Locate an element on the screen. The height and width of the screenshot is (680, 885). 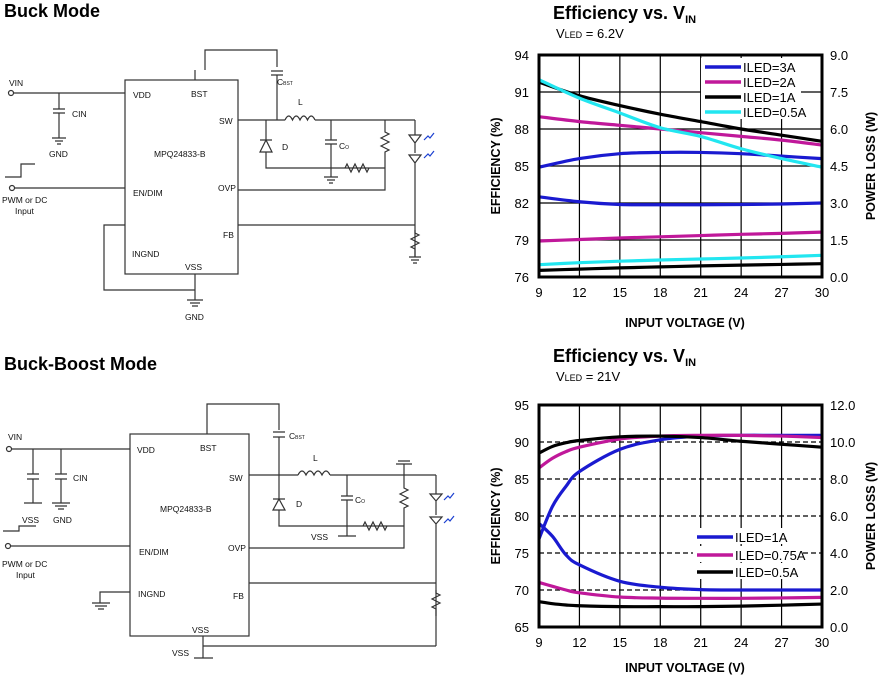
y-tick-label: 95 is located at coordinates (522, 405).